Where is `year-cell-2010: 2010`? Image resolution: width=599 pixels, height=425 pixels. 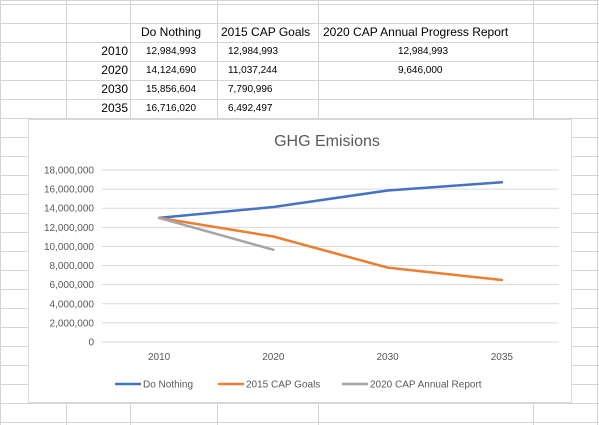 year-cell-2010: 2010 is located at coordinates (114, 51).